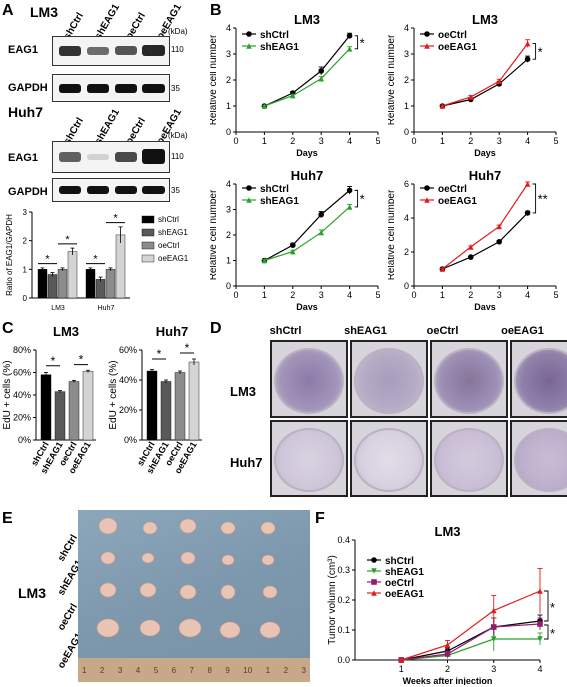 The width and height of the screenshot is (567, 687). Describe the element at coordinates (485, 20) in the screenshot. I see `chart-title: LM3` at that location.